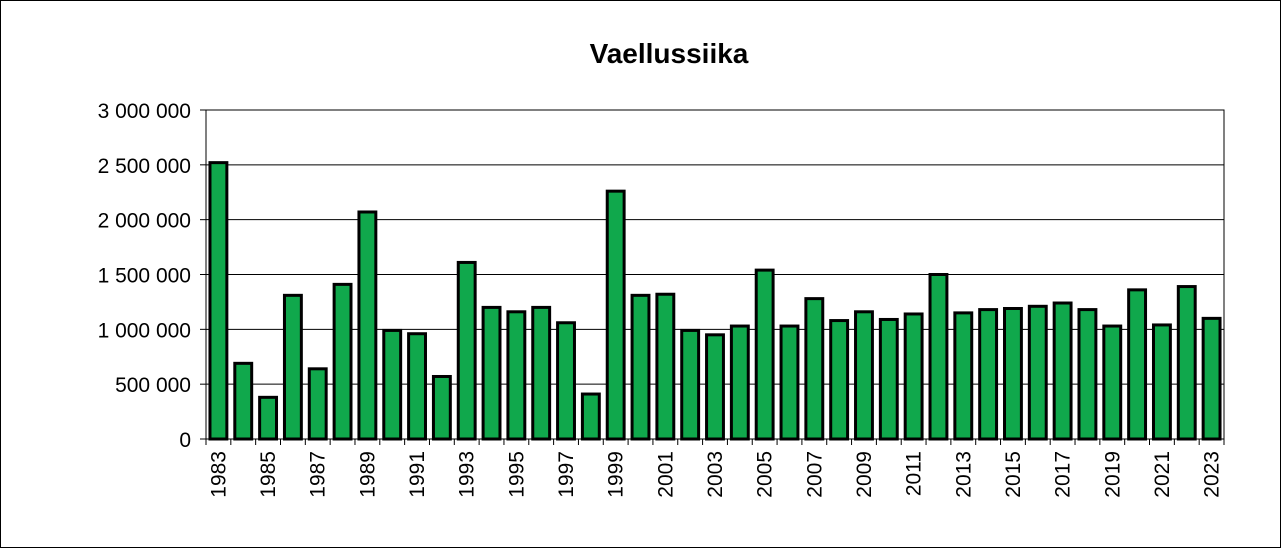 This screenshot has width=1281, height=549. I want to click on bar-2002, so click(690, 384).